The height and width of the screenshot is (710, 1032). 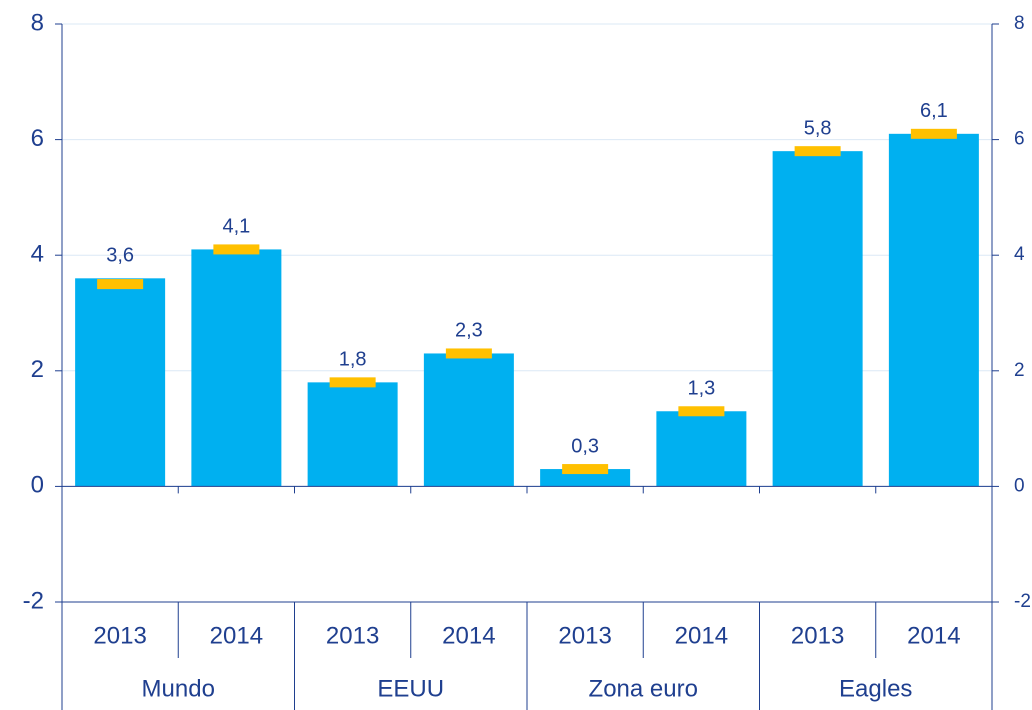 What do you see at coordinates (353, 360) in the screenshot?
I see `data-label: 1,8` at bounding box center [353, 360].